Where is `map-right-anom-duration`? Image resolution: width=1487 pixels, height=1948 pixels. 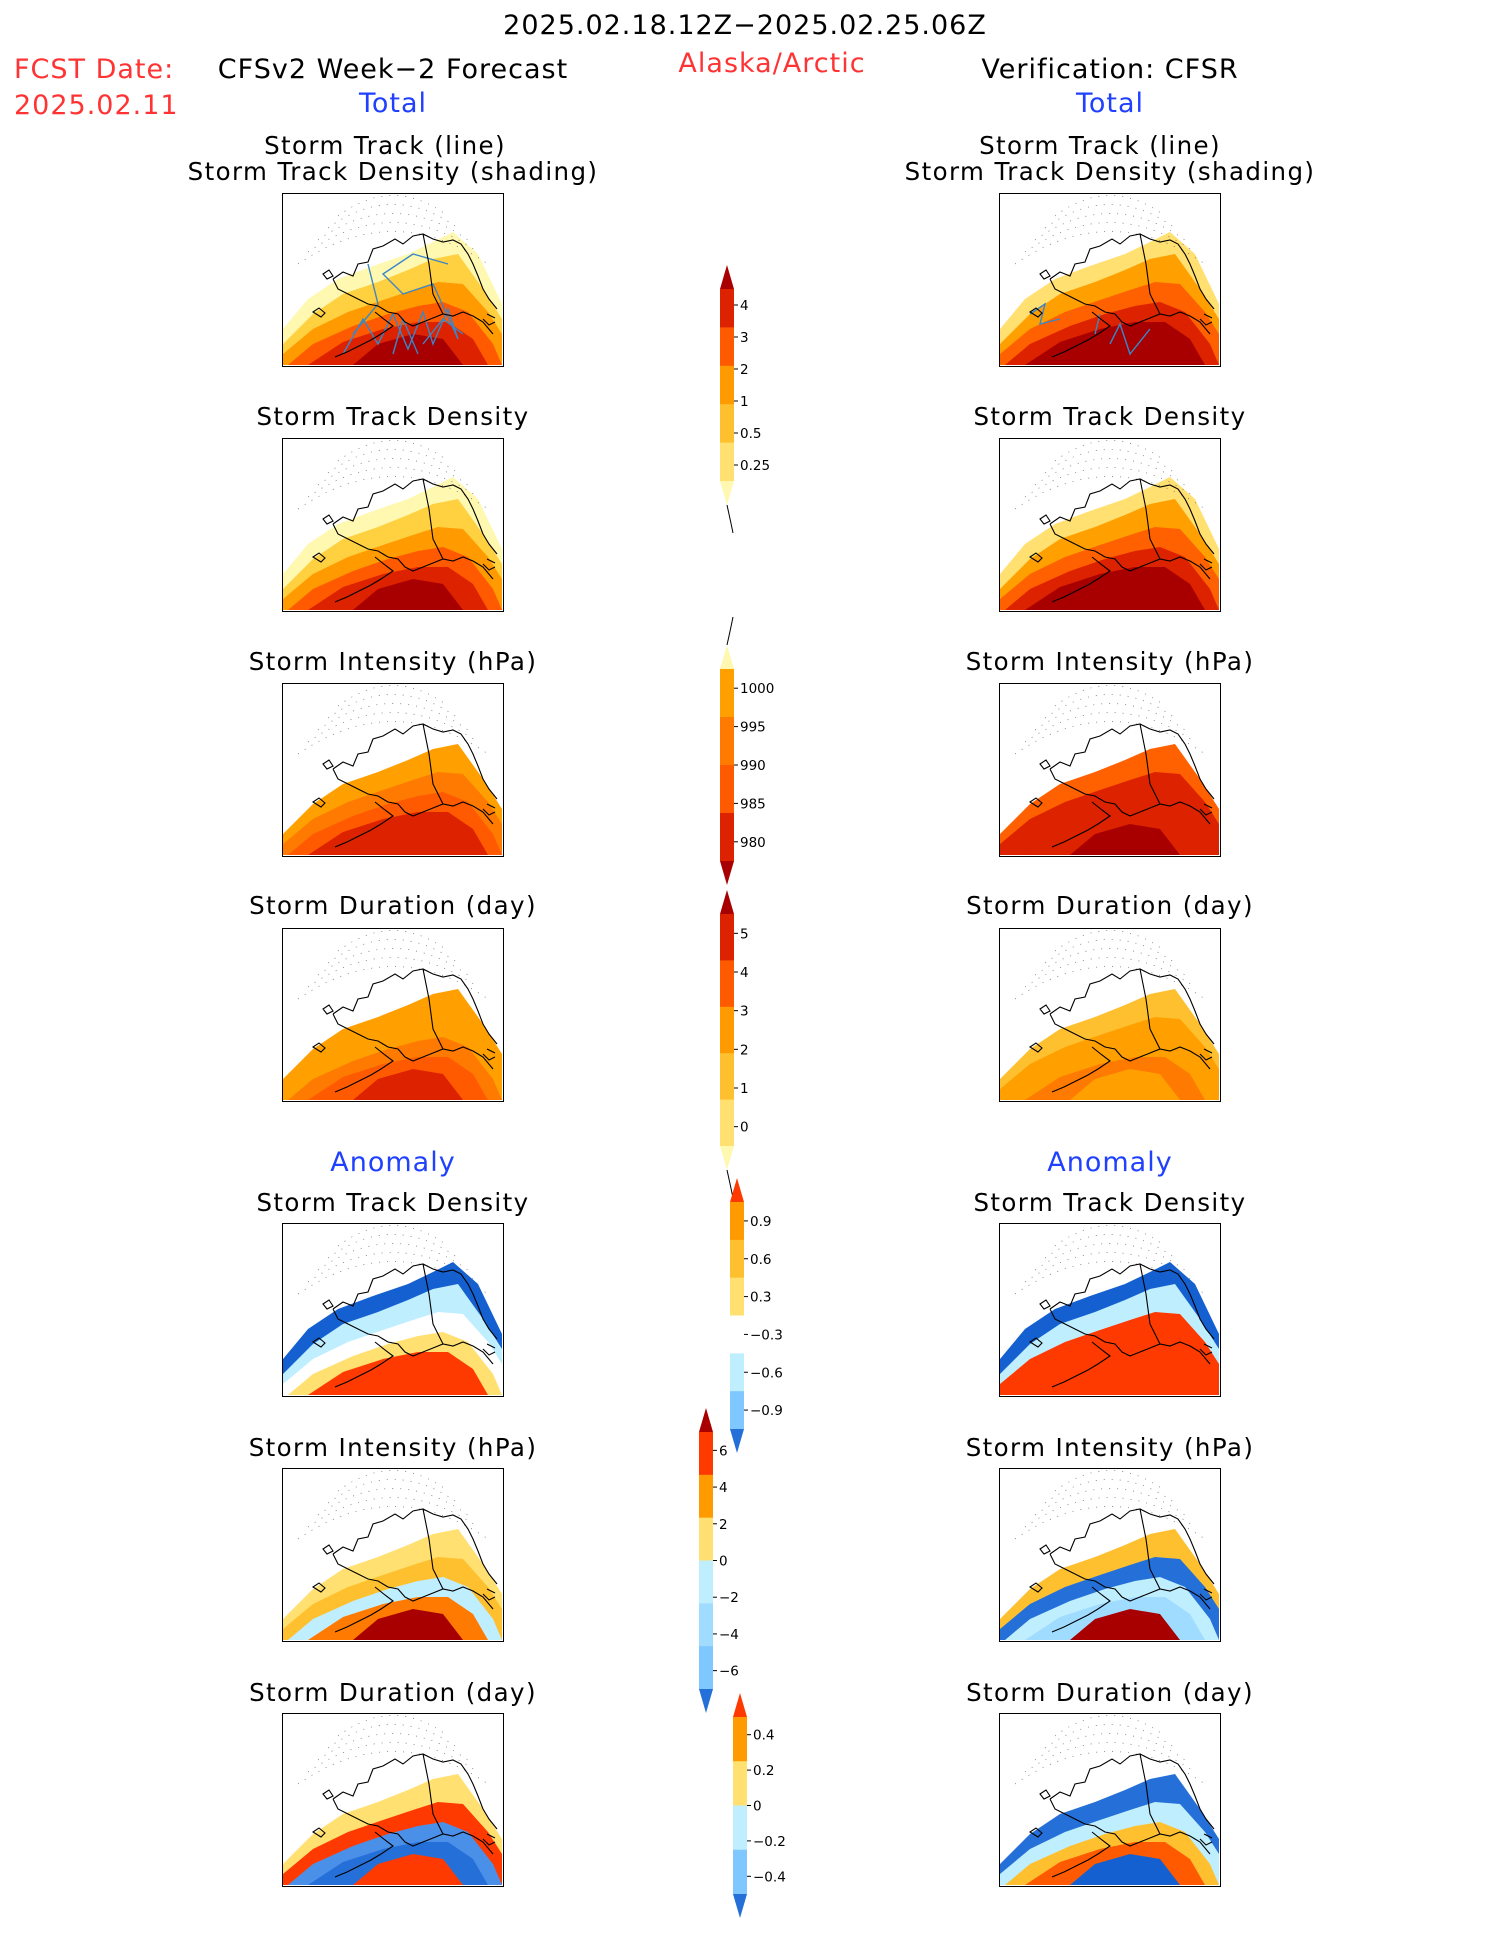
map-right-anom-duration is located at coordinates (1110, 1800).